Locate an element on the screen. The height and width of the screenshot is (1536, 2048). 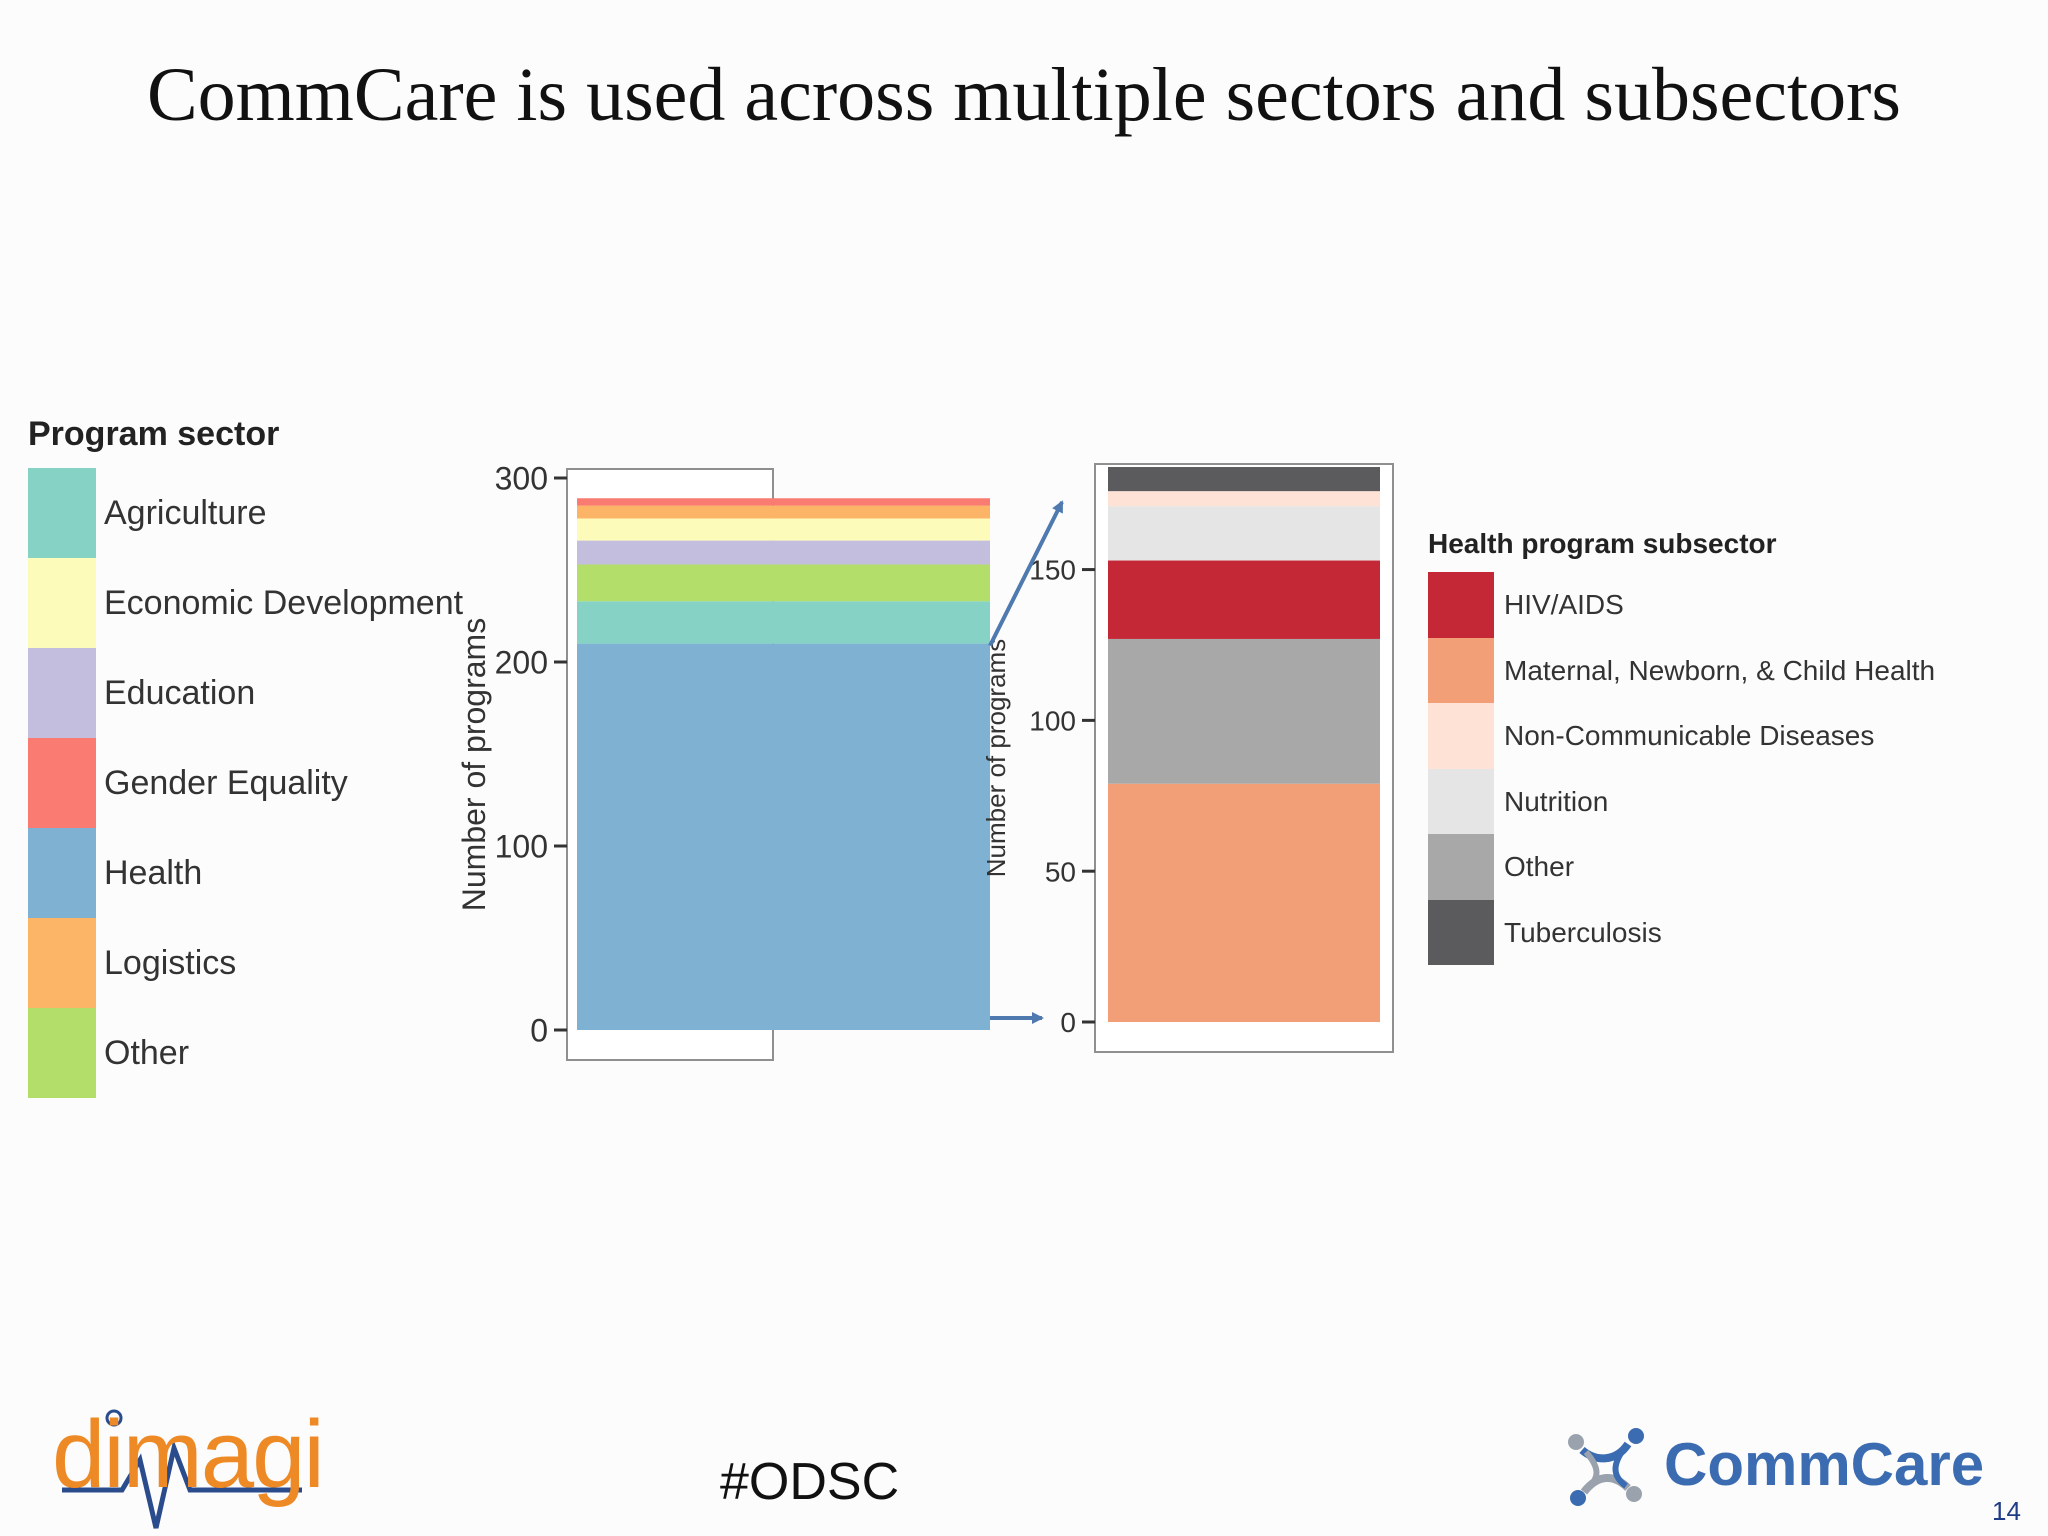
legend-item-gender-equality: Gender Equality is located at coordinates (228, 783).